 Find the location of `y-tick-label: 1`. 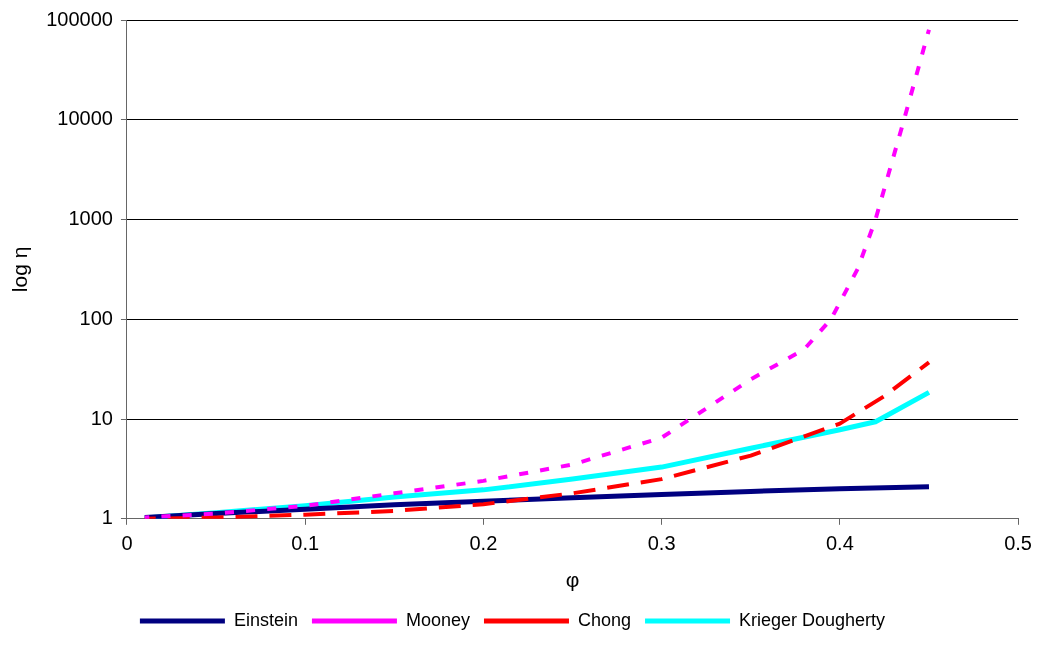

y-tick-label: 1 is located at coordinates (107, 517).